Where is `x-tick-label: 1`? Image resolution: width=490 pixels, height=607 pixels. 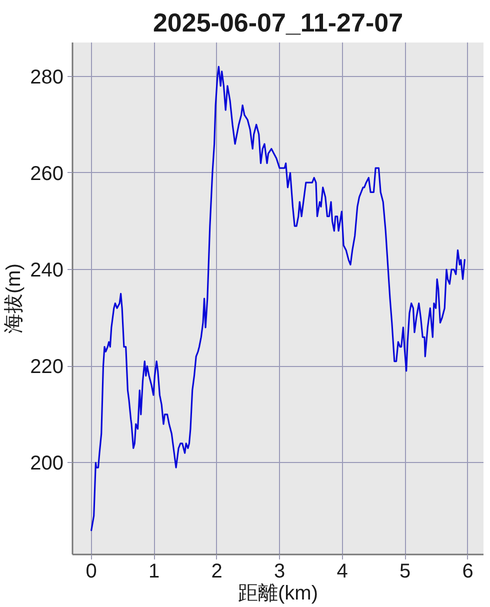 x-tick-label: 1 is located at coordinates (154, 571).